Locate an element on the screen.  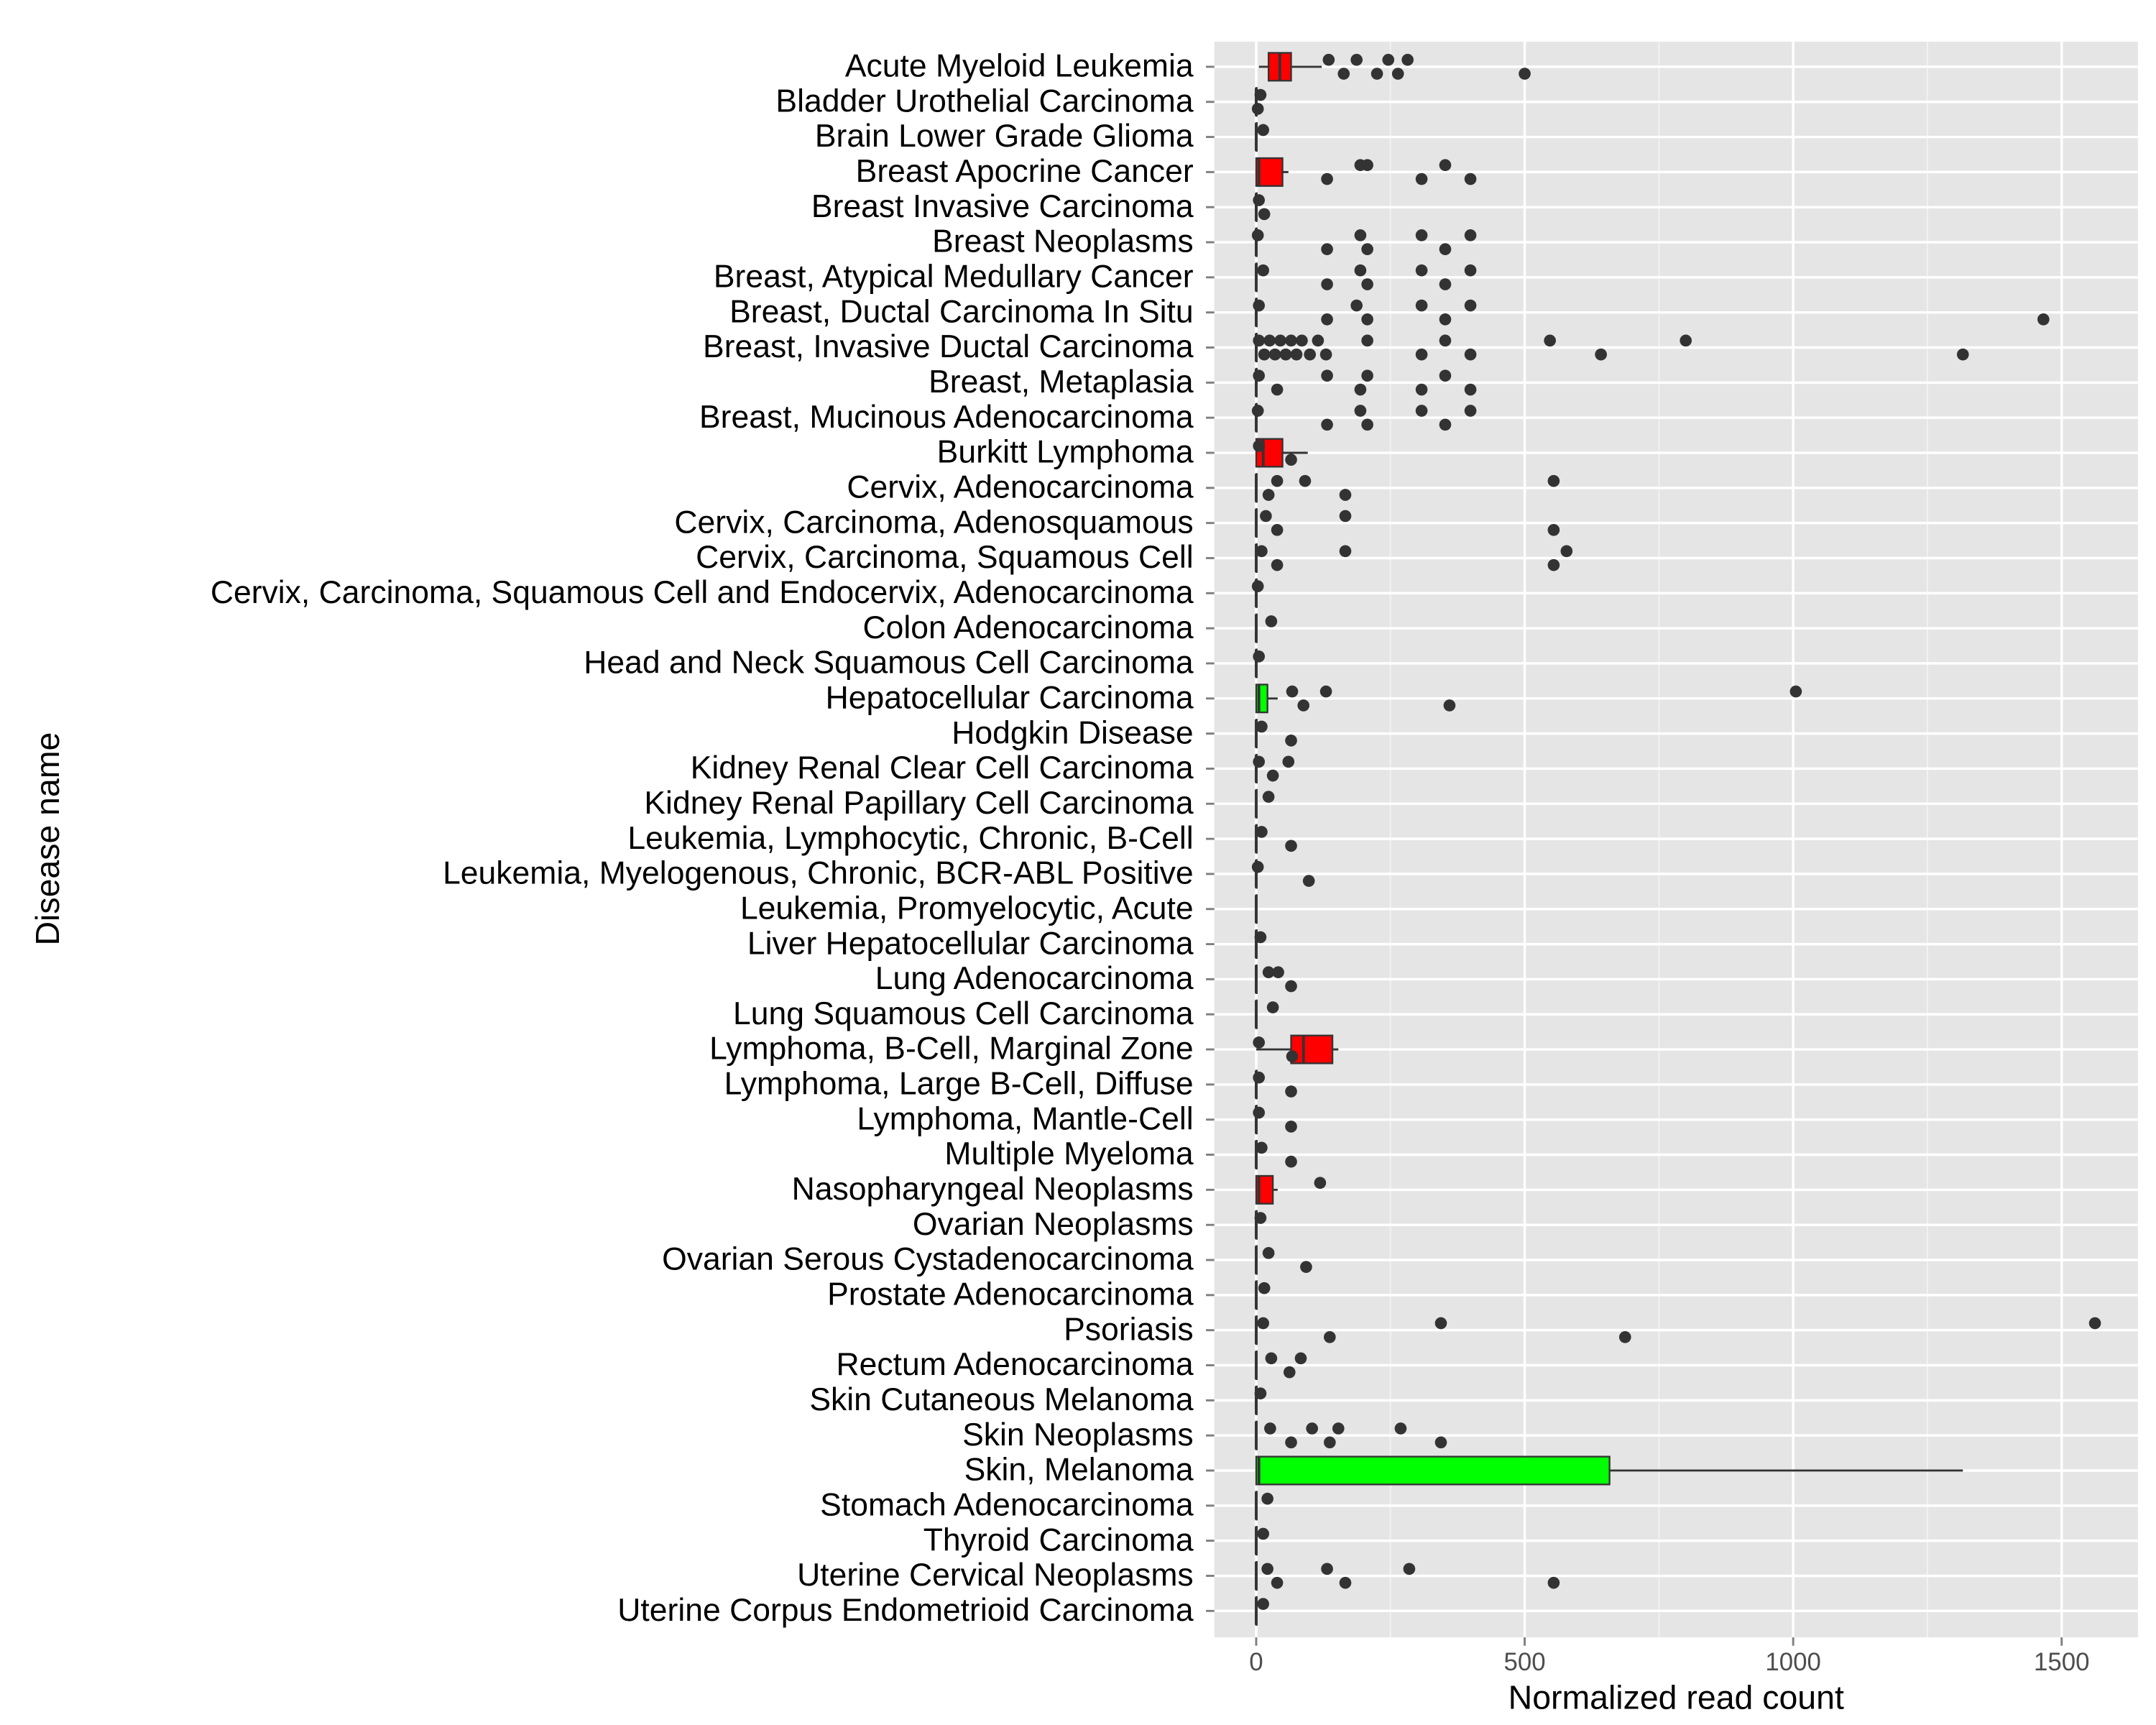
y-tick-label: Breast, Invasive Ductal Carcinoma is located at coordinates (948, 346).